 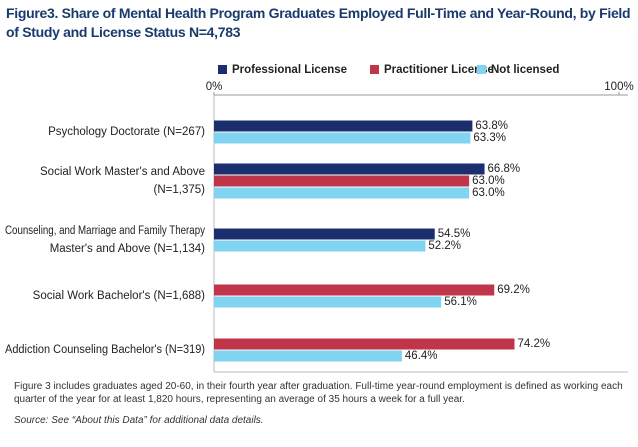 What do you see at coordinates (491, 126) in the screenshot?
I see `value-label: 63.8%` at bounding box center [491, 126].